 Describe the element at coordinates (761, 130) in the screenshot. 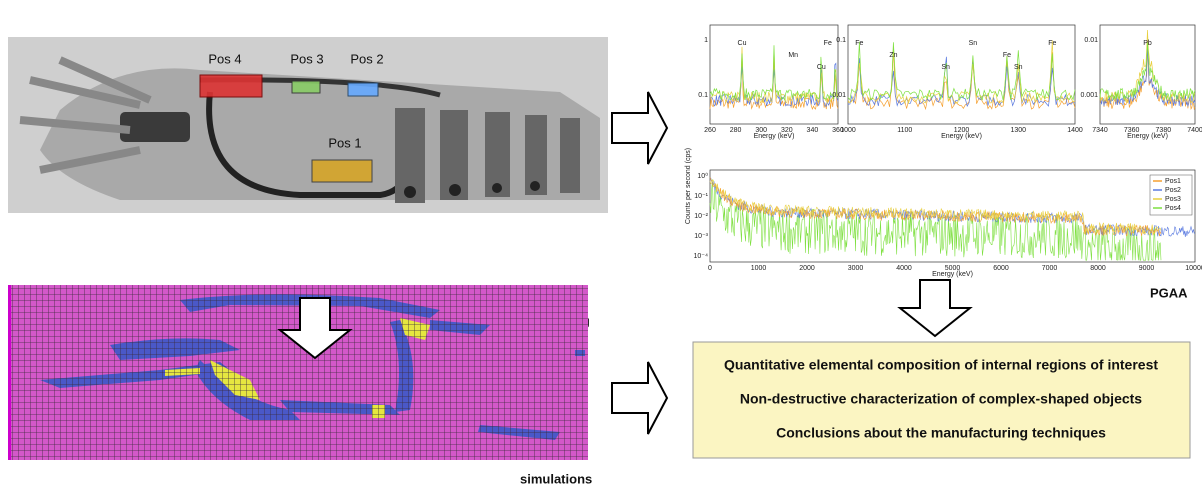

I see `x-tick-label: 300` at that location.